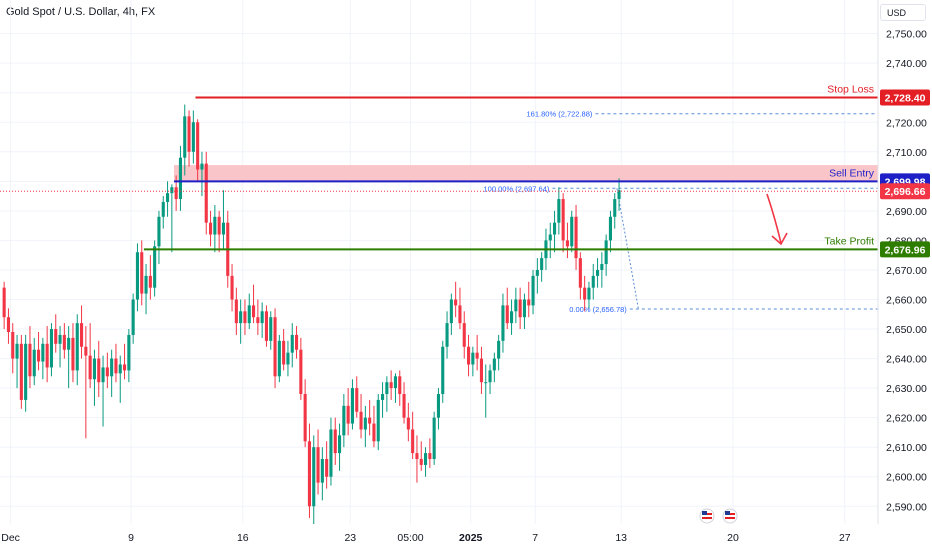 This screenshot has width=932, height=550. What do you see at coordinates (906, 448) in the screenshot?
I see `price-tick-label: 2,610.00` at bounding box center [906, 448].